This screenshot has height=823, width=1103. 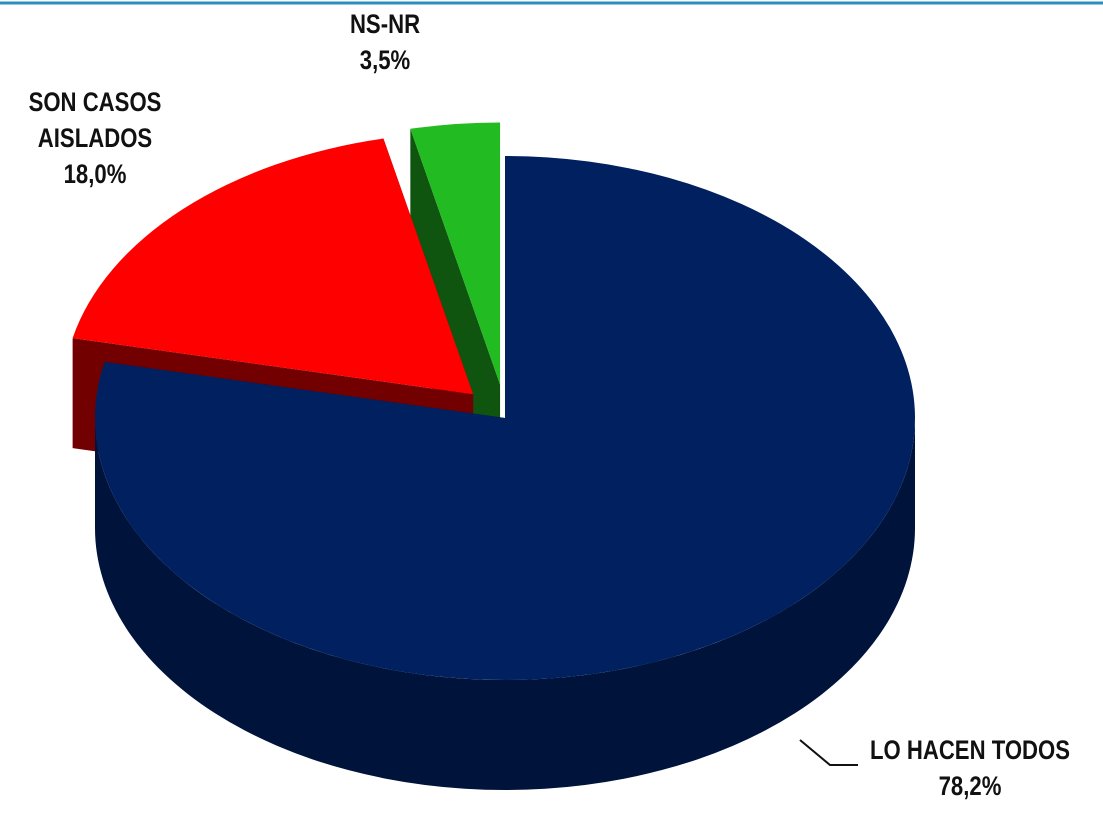 I want to click on slice-wall, so click(x=455, y=311).